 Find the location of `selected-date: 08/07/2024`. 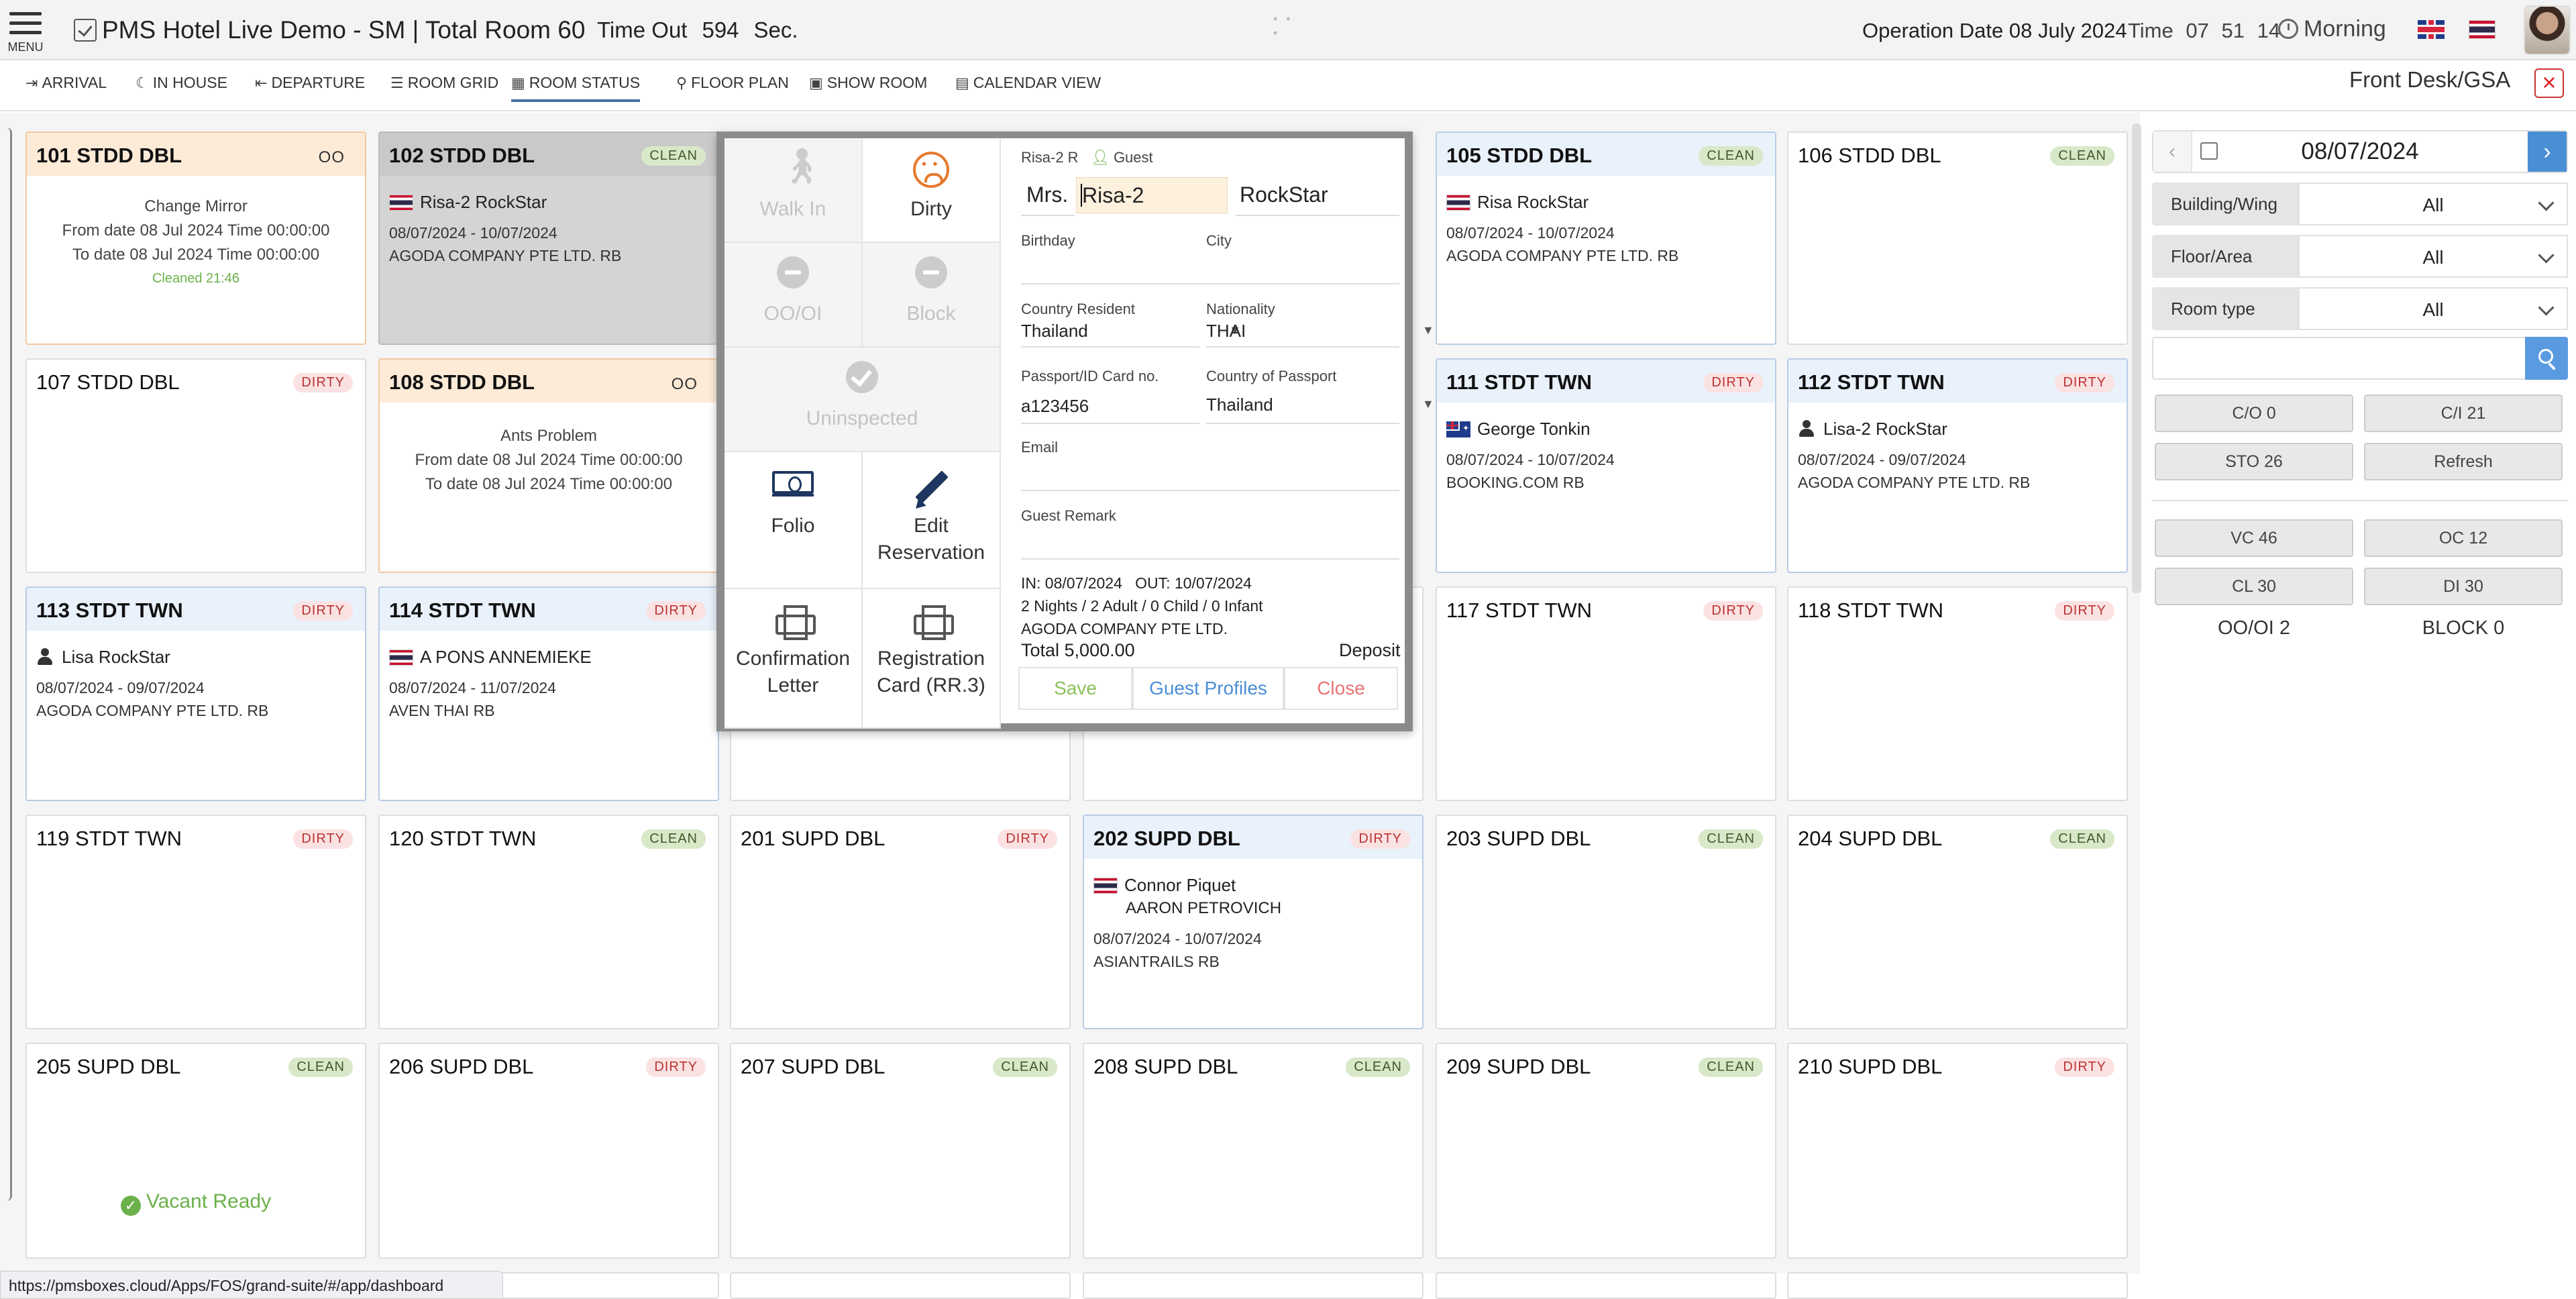

selected-date: 08/07/2024 is located at coordinates (2360, 151).